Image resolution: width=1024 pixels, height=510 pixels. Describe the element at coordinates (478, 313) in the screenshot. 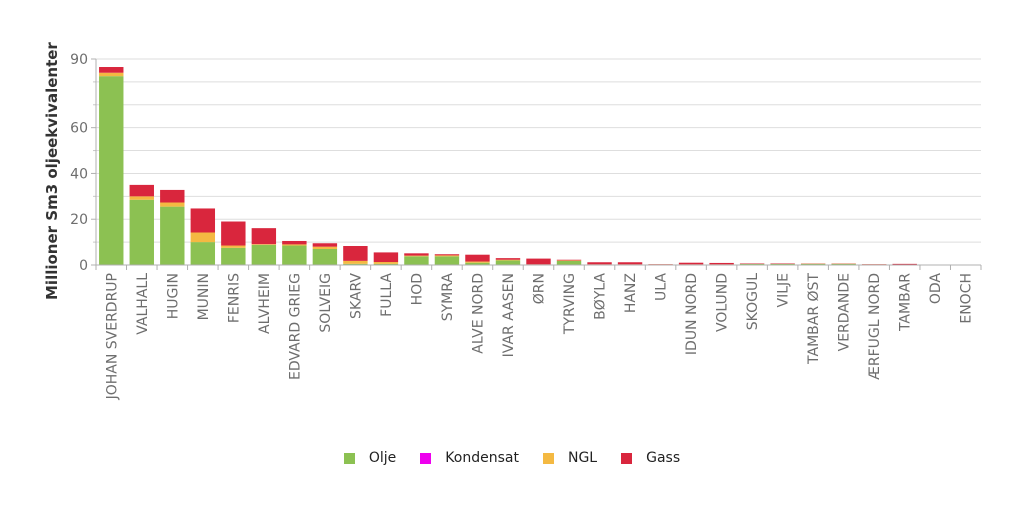

I see `category-label: ALVE NORD` at that location.